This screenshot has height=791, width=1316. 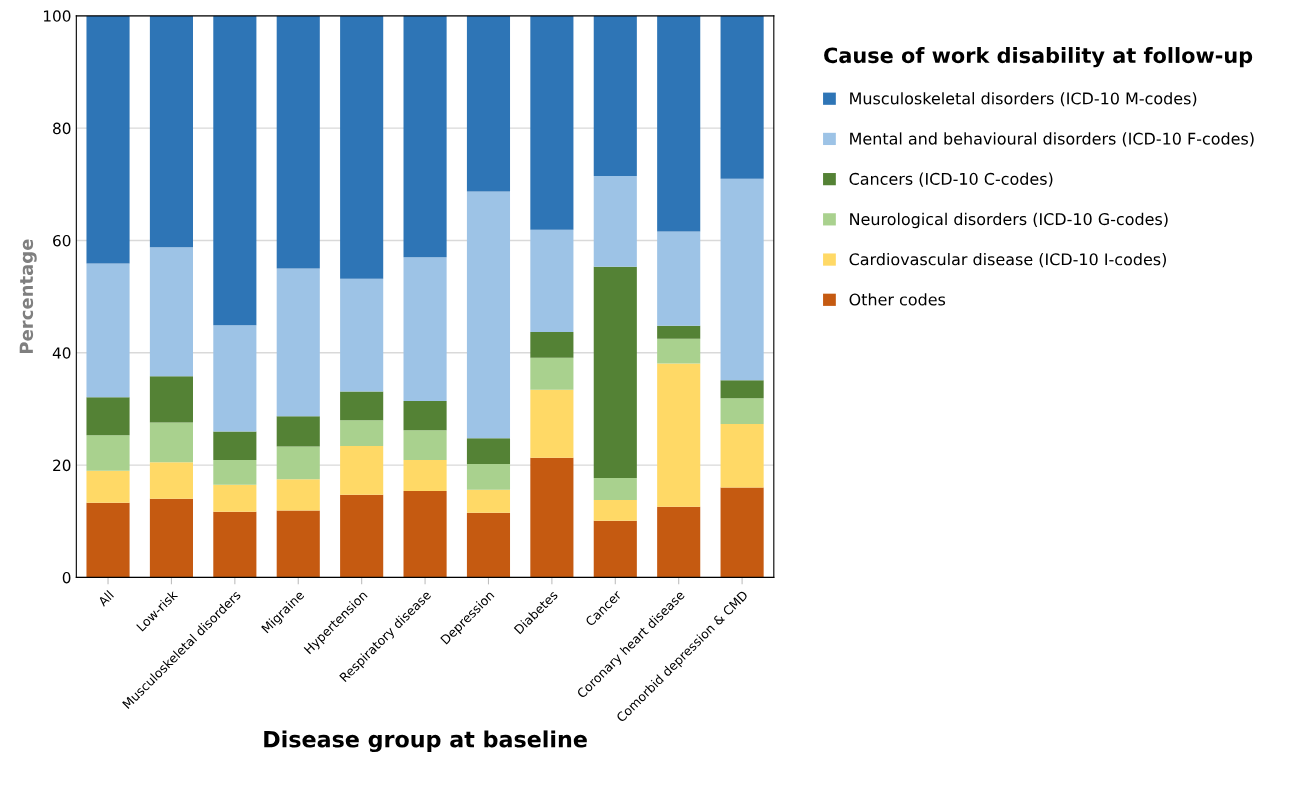 What do you see at coordinates (61, 353) in the screenshot?
I see `y-tick-label: 40` at bounding box center [61, 353].